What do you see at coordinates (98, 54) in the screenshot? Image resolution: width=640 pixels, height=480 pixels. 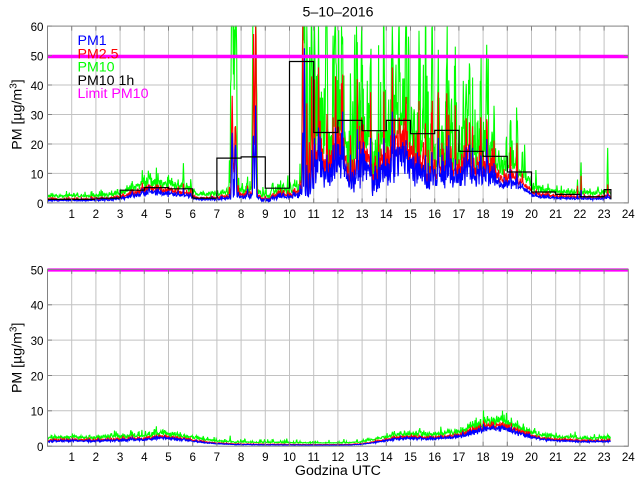 I see `svg-text: PM2.5` at bounding box center [98, 54].